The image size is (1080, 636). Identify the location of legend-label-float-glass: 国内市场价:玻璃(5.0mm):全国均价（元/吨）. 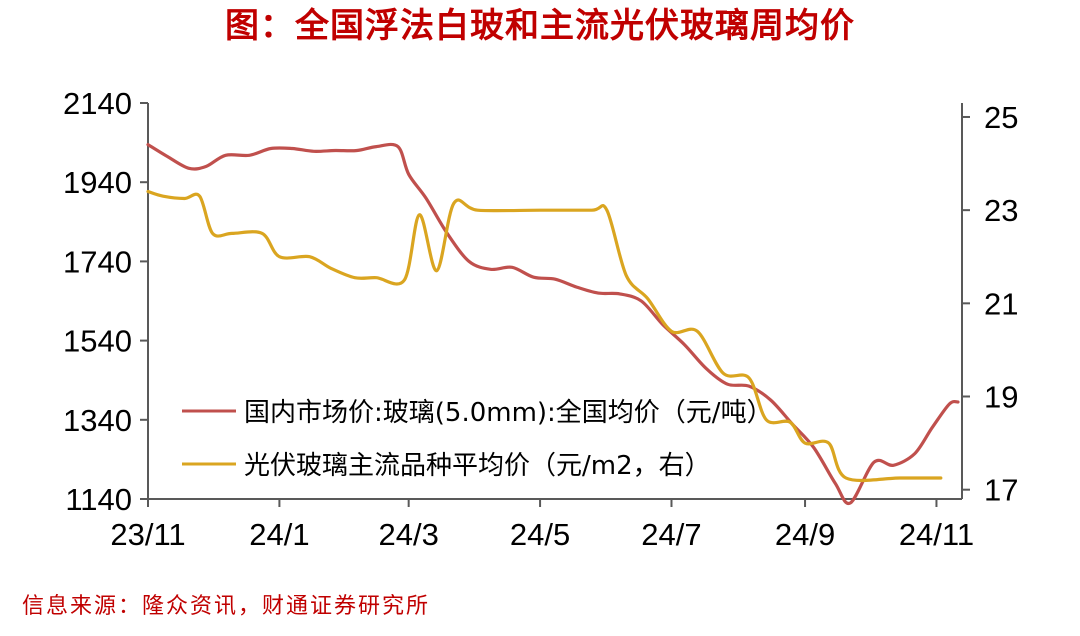
(508, 413).